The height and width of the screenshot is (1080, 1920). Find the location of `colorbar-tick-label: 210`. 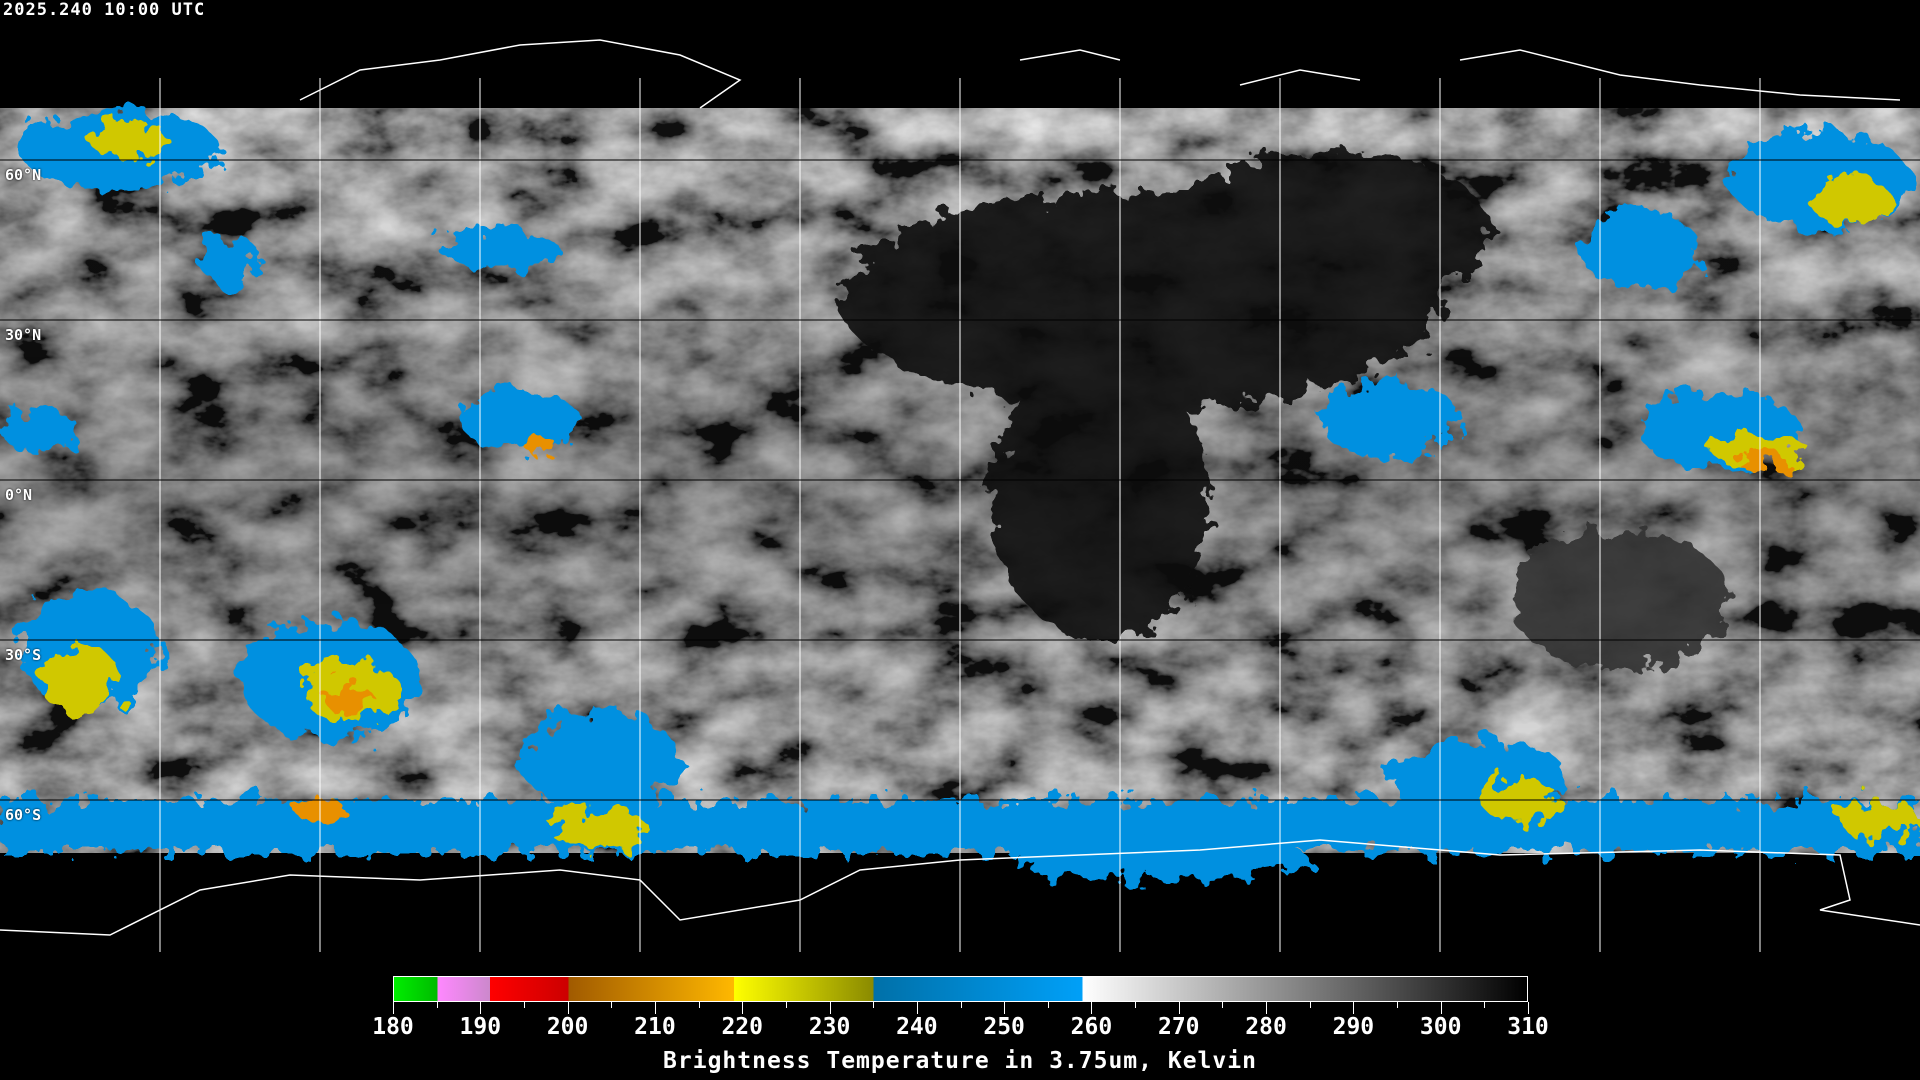

colorbar-tick-label: 210 is located at coordinates (655, 1027).